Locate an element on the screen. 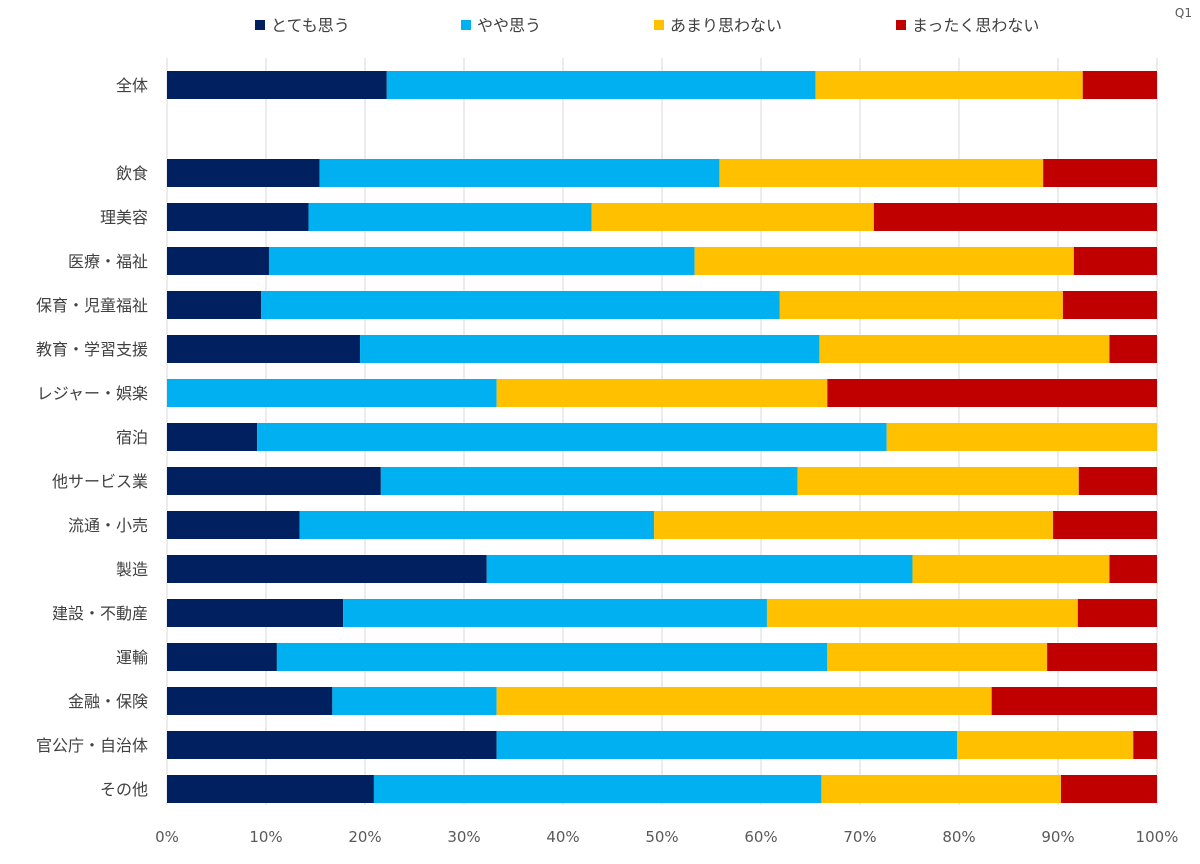 This screenshot has width=1200, height=864. category-label: 理美容 is located at coordinates (124, 217).